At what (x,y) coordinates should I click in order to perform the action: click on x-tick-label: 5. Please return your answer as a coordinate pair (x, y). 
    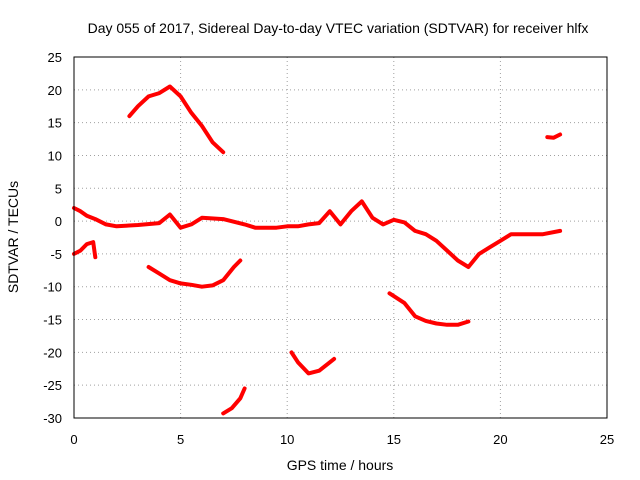
    Looking at the image, I should click on (180, 439).